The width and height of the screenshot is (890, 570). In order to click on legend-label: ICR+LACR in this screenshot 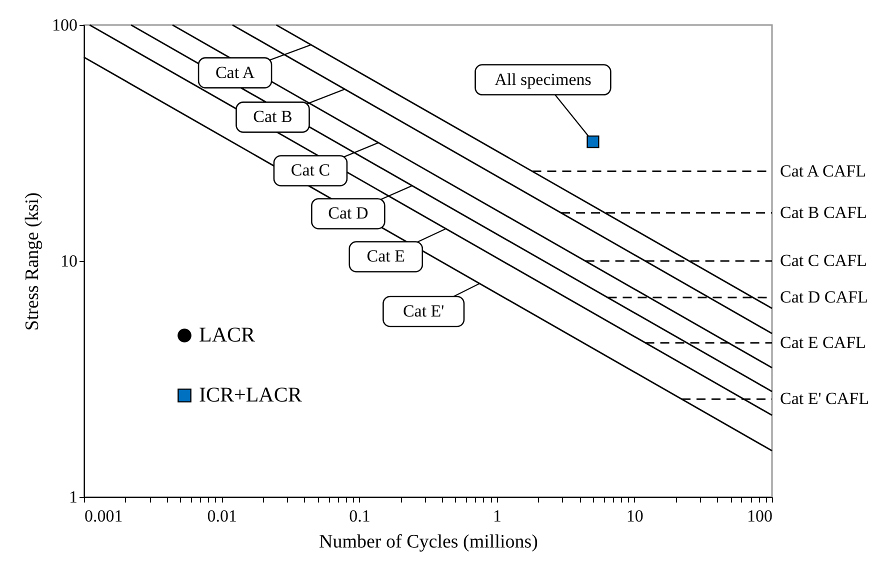, I will do `click(250, 394)`.